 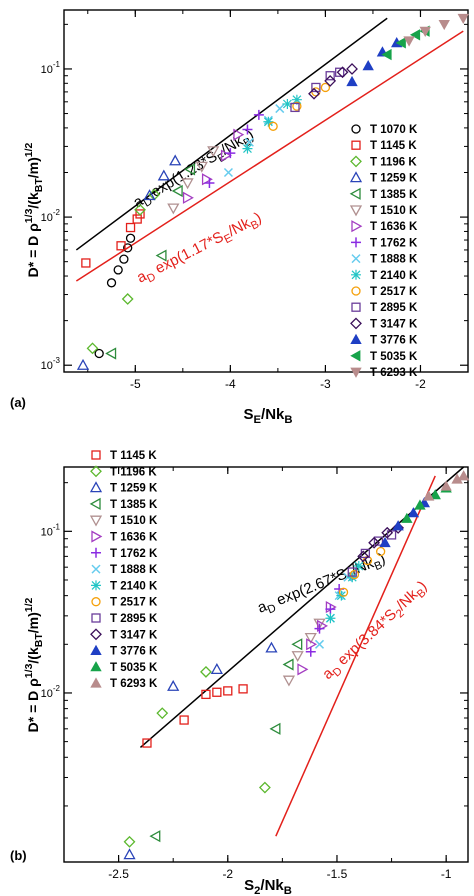 What do you see at coordinates (393, 146) in the screenshot?
I see `legend-label: T 1145 K` at bounding box center [393, 146].